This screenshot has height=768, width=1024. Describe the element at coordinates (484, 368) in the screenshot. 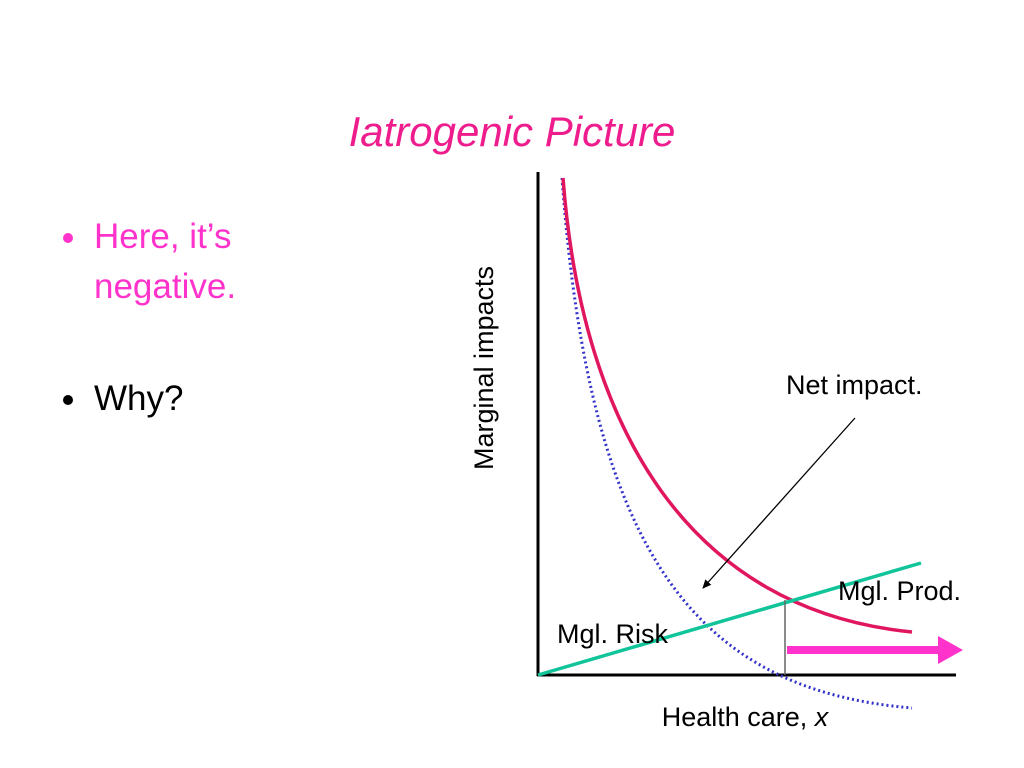

I see `y-axis-label: Marginal impacts` at that location.